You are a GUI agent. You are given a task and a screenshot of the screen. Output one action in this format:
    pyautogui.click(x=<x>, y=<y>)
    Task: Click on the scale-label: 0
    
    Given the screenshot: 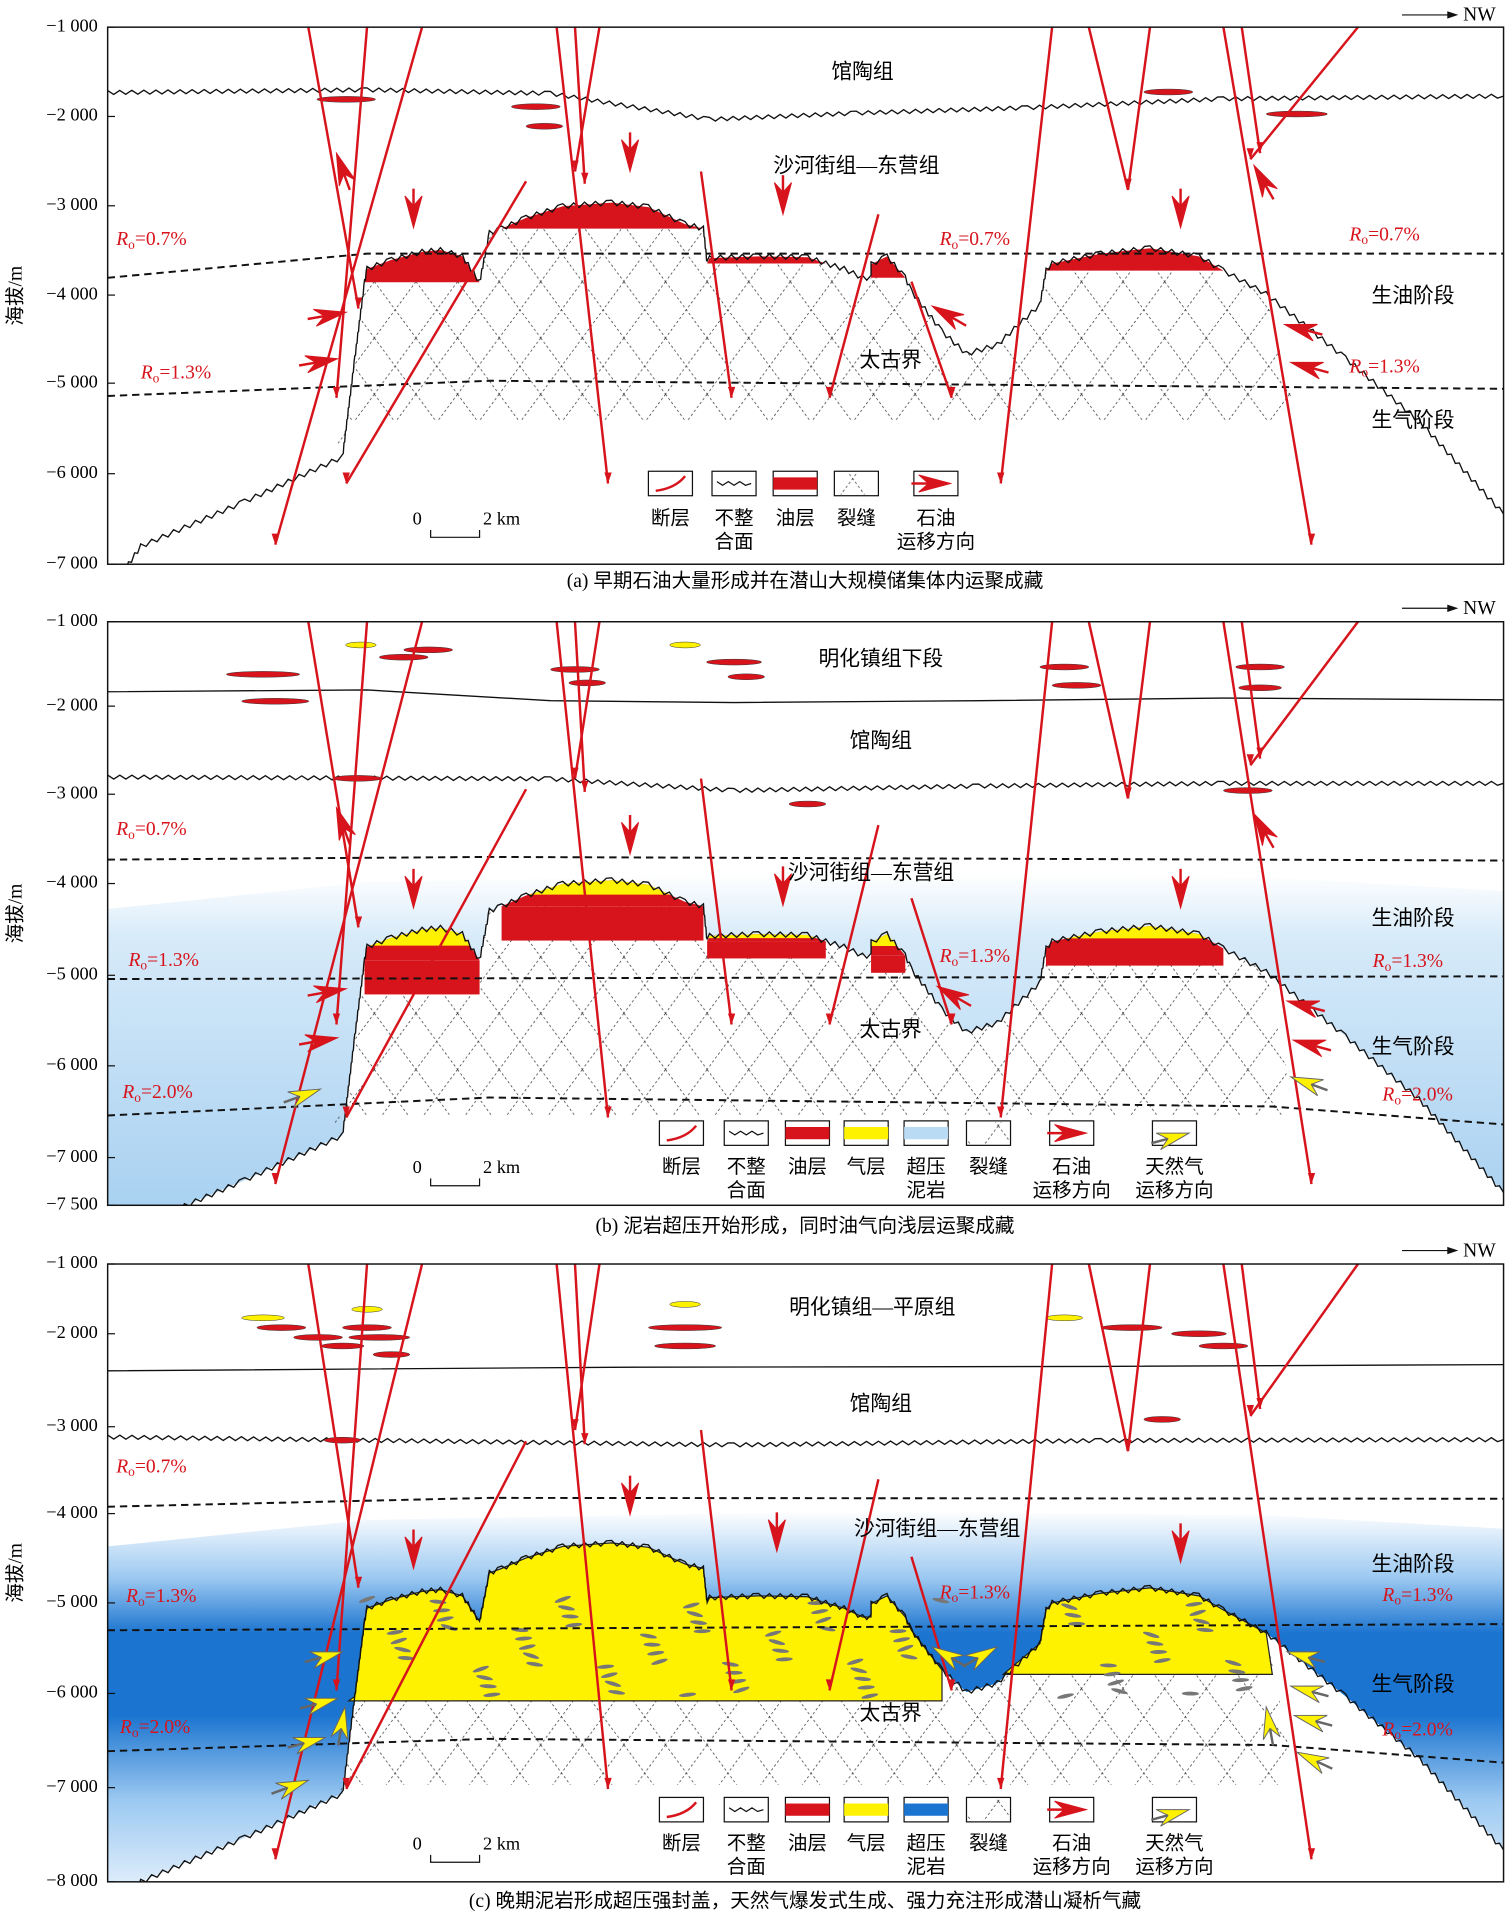 What is the action you would take?
    pyautogui.click(x=417, y=518)
    